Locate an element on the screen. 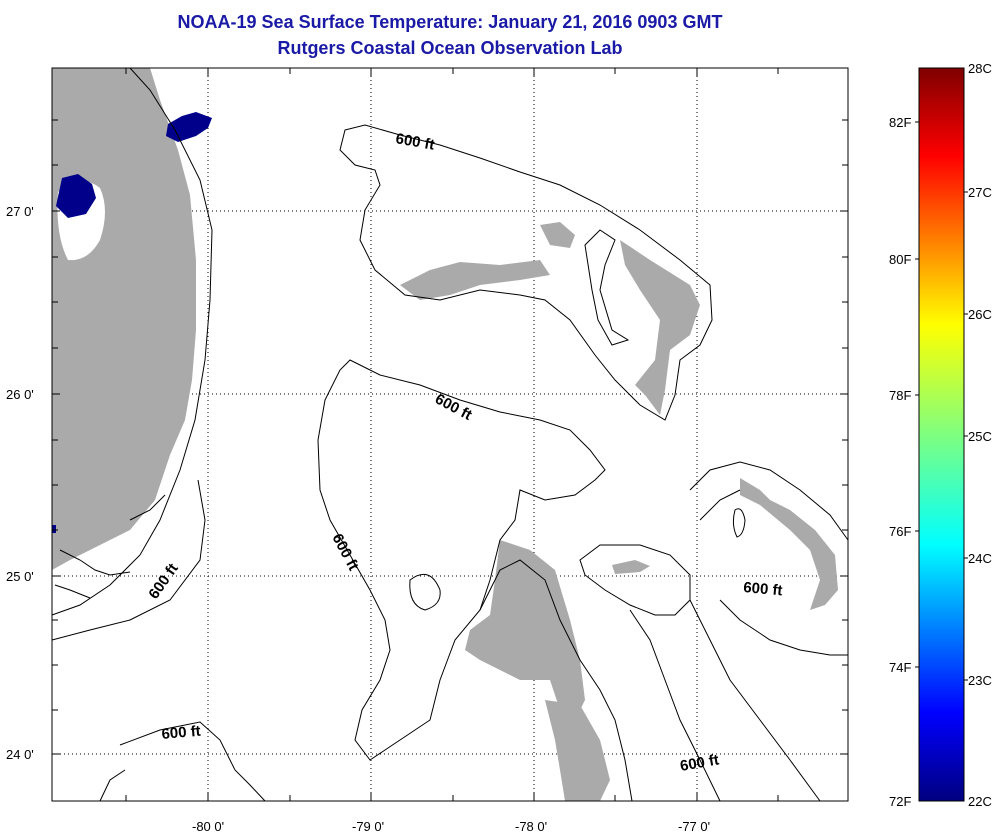 This screenshot has height=840, width=1000. colorbar-f-label: 72F is located at coordinates (900, 801).